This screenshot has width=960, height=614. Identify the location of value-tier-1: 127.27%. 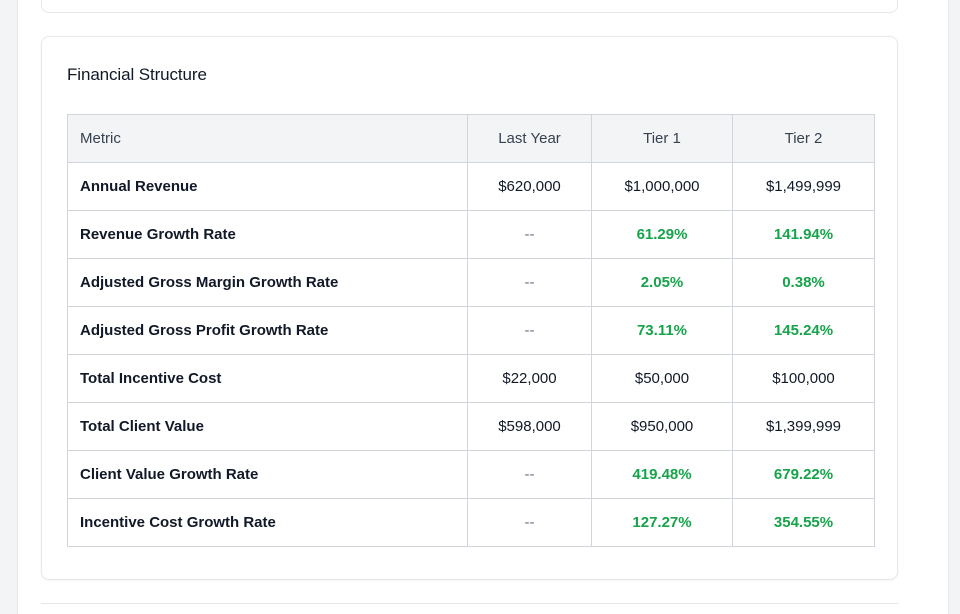
(662, 522).